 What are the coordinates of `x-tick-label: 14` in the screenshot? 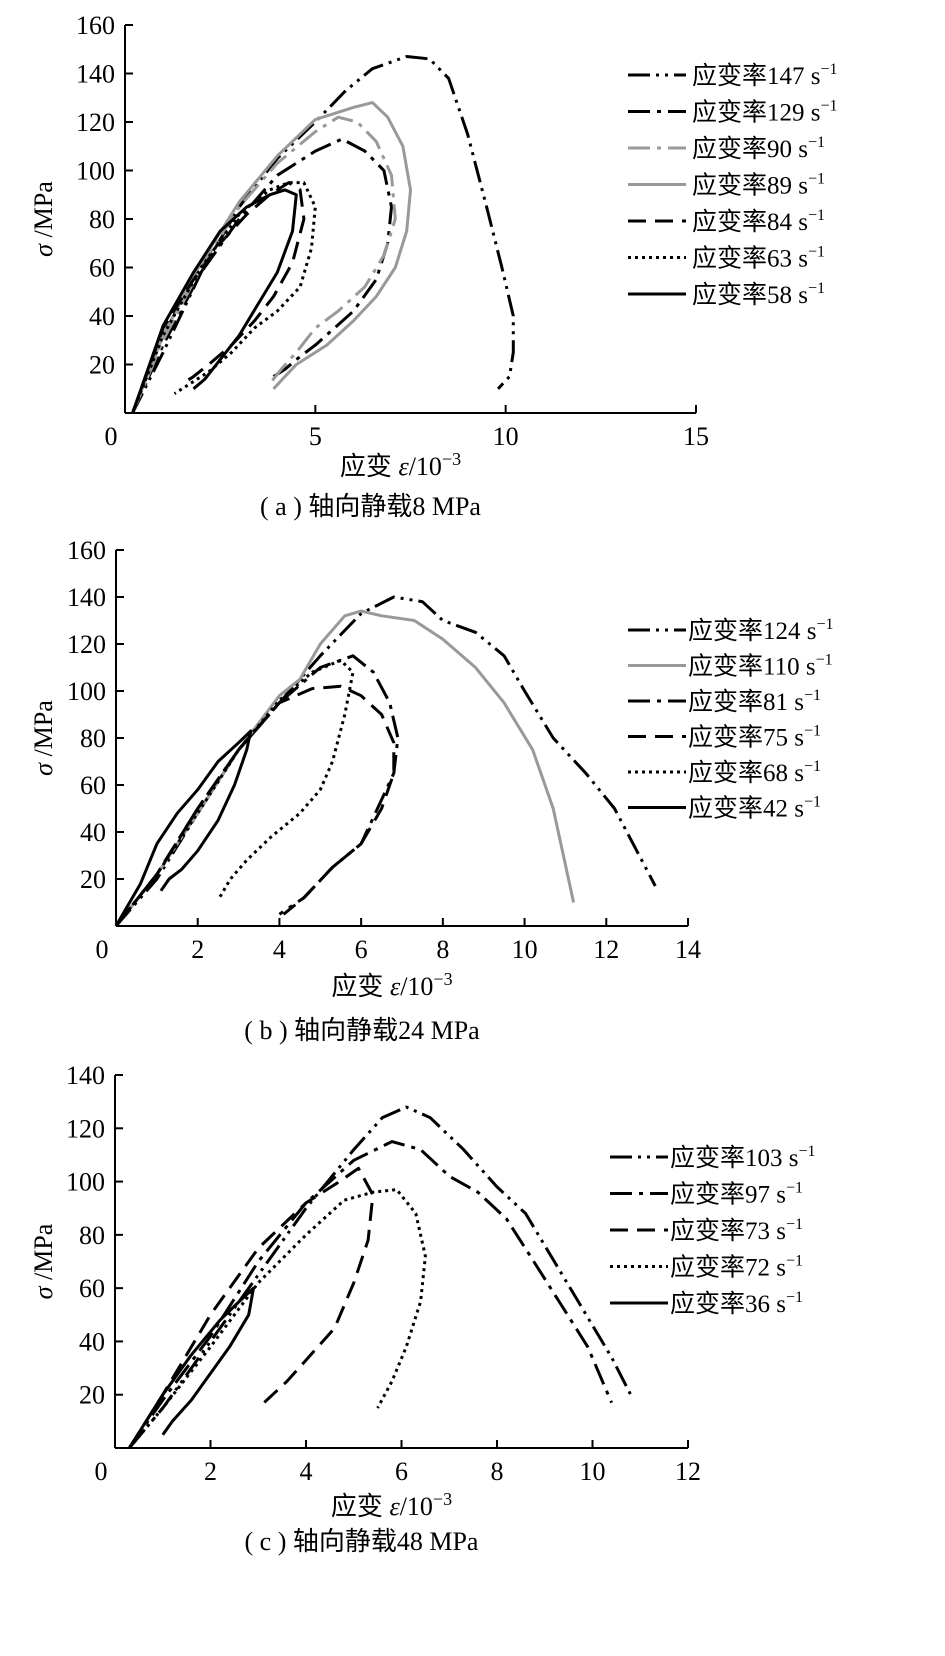 It's located at (688, 949).